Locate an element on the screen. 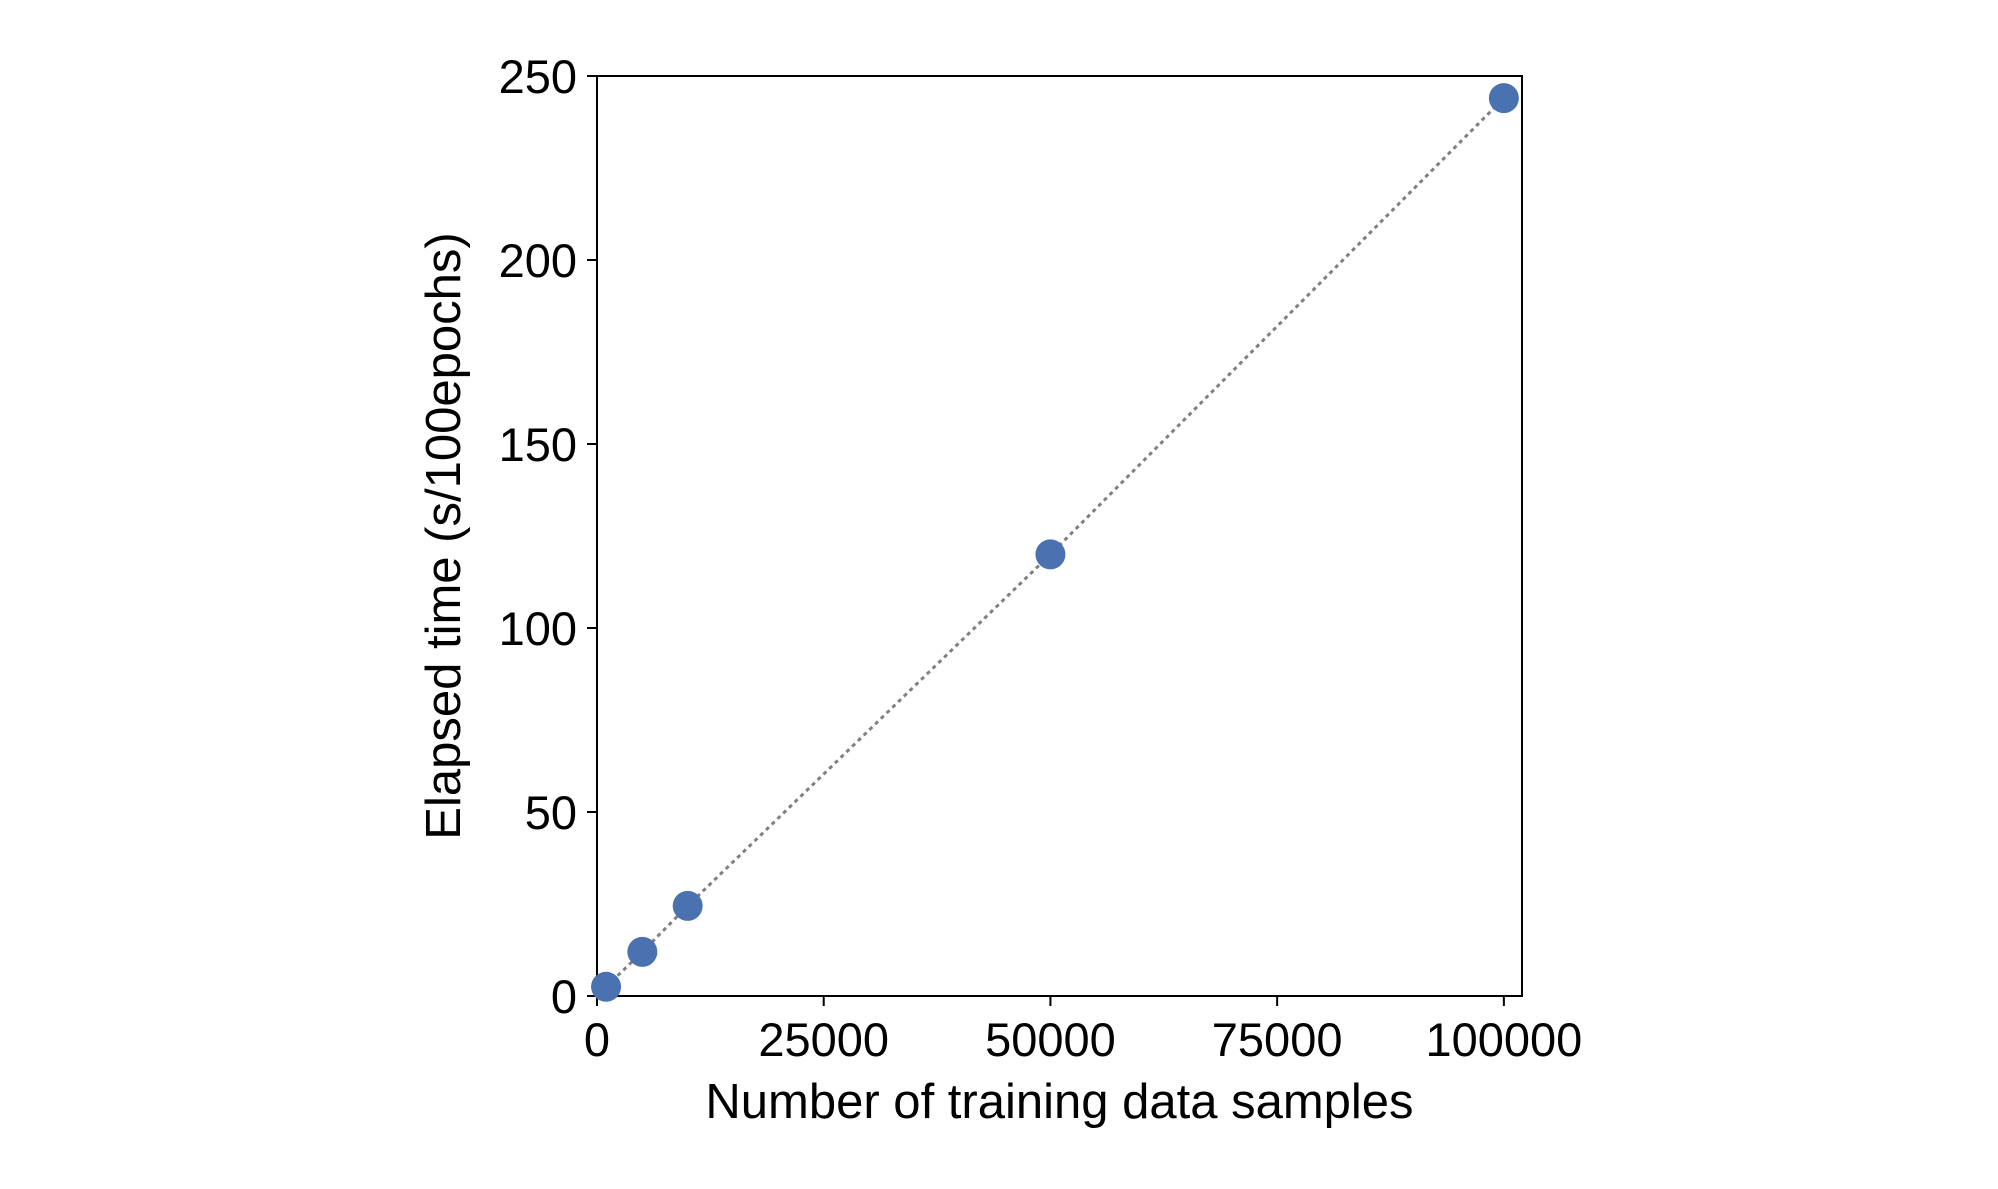 This screenshot has width=1998, height=1189. y-tick-label: 150 is located at coordinates (538, 444).